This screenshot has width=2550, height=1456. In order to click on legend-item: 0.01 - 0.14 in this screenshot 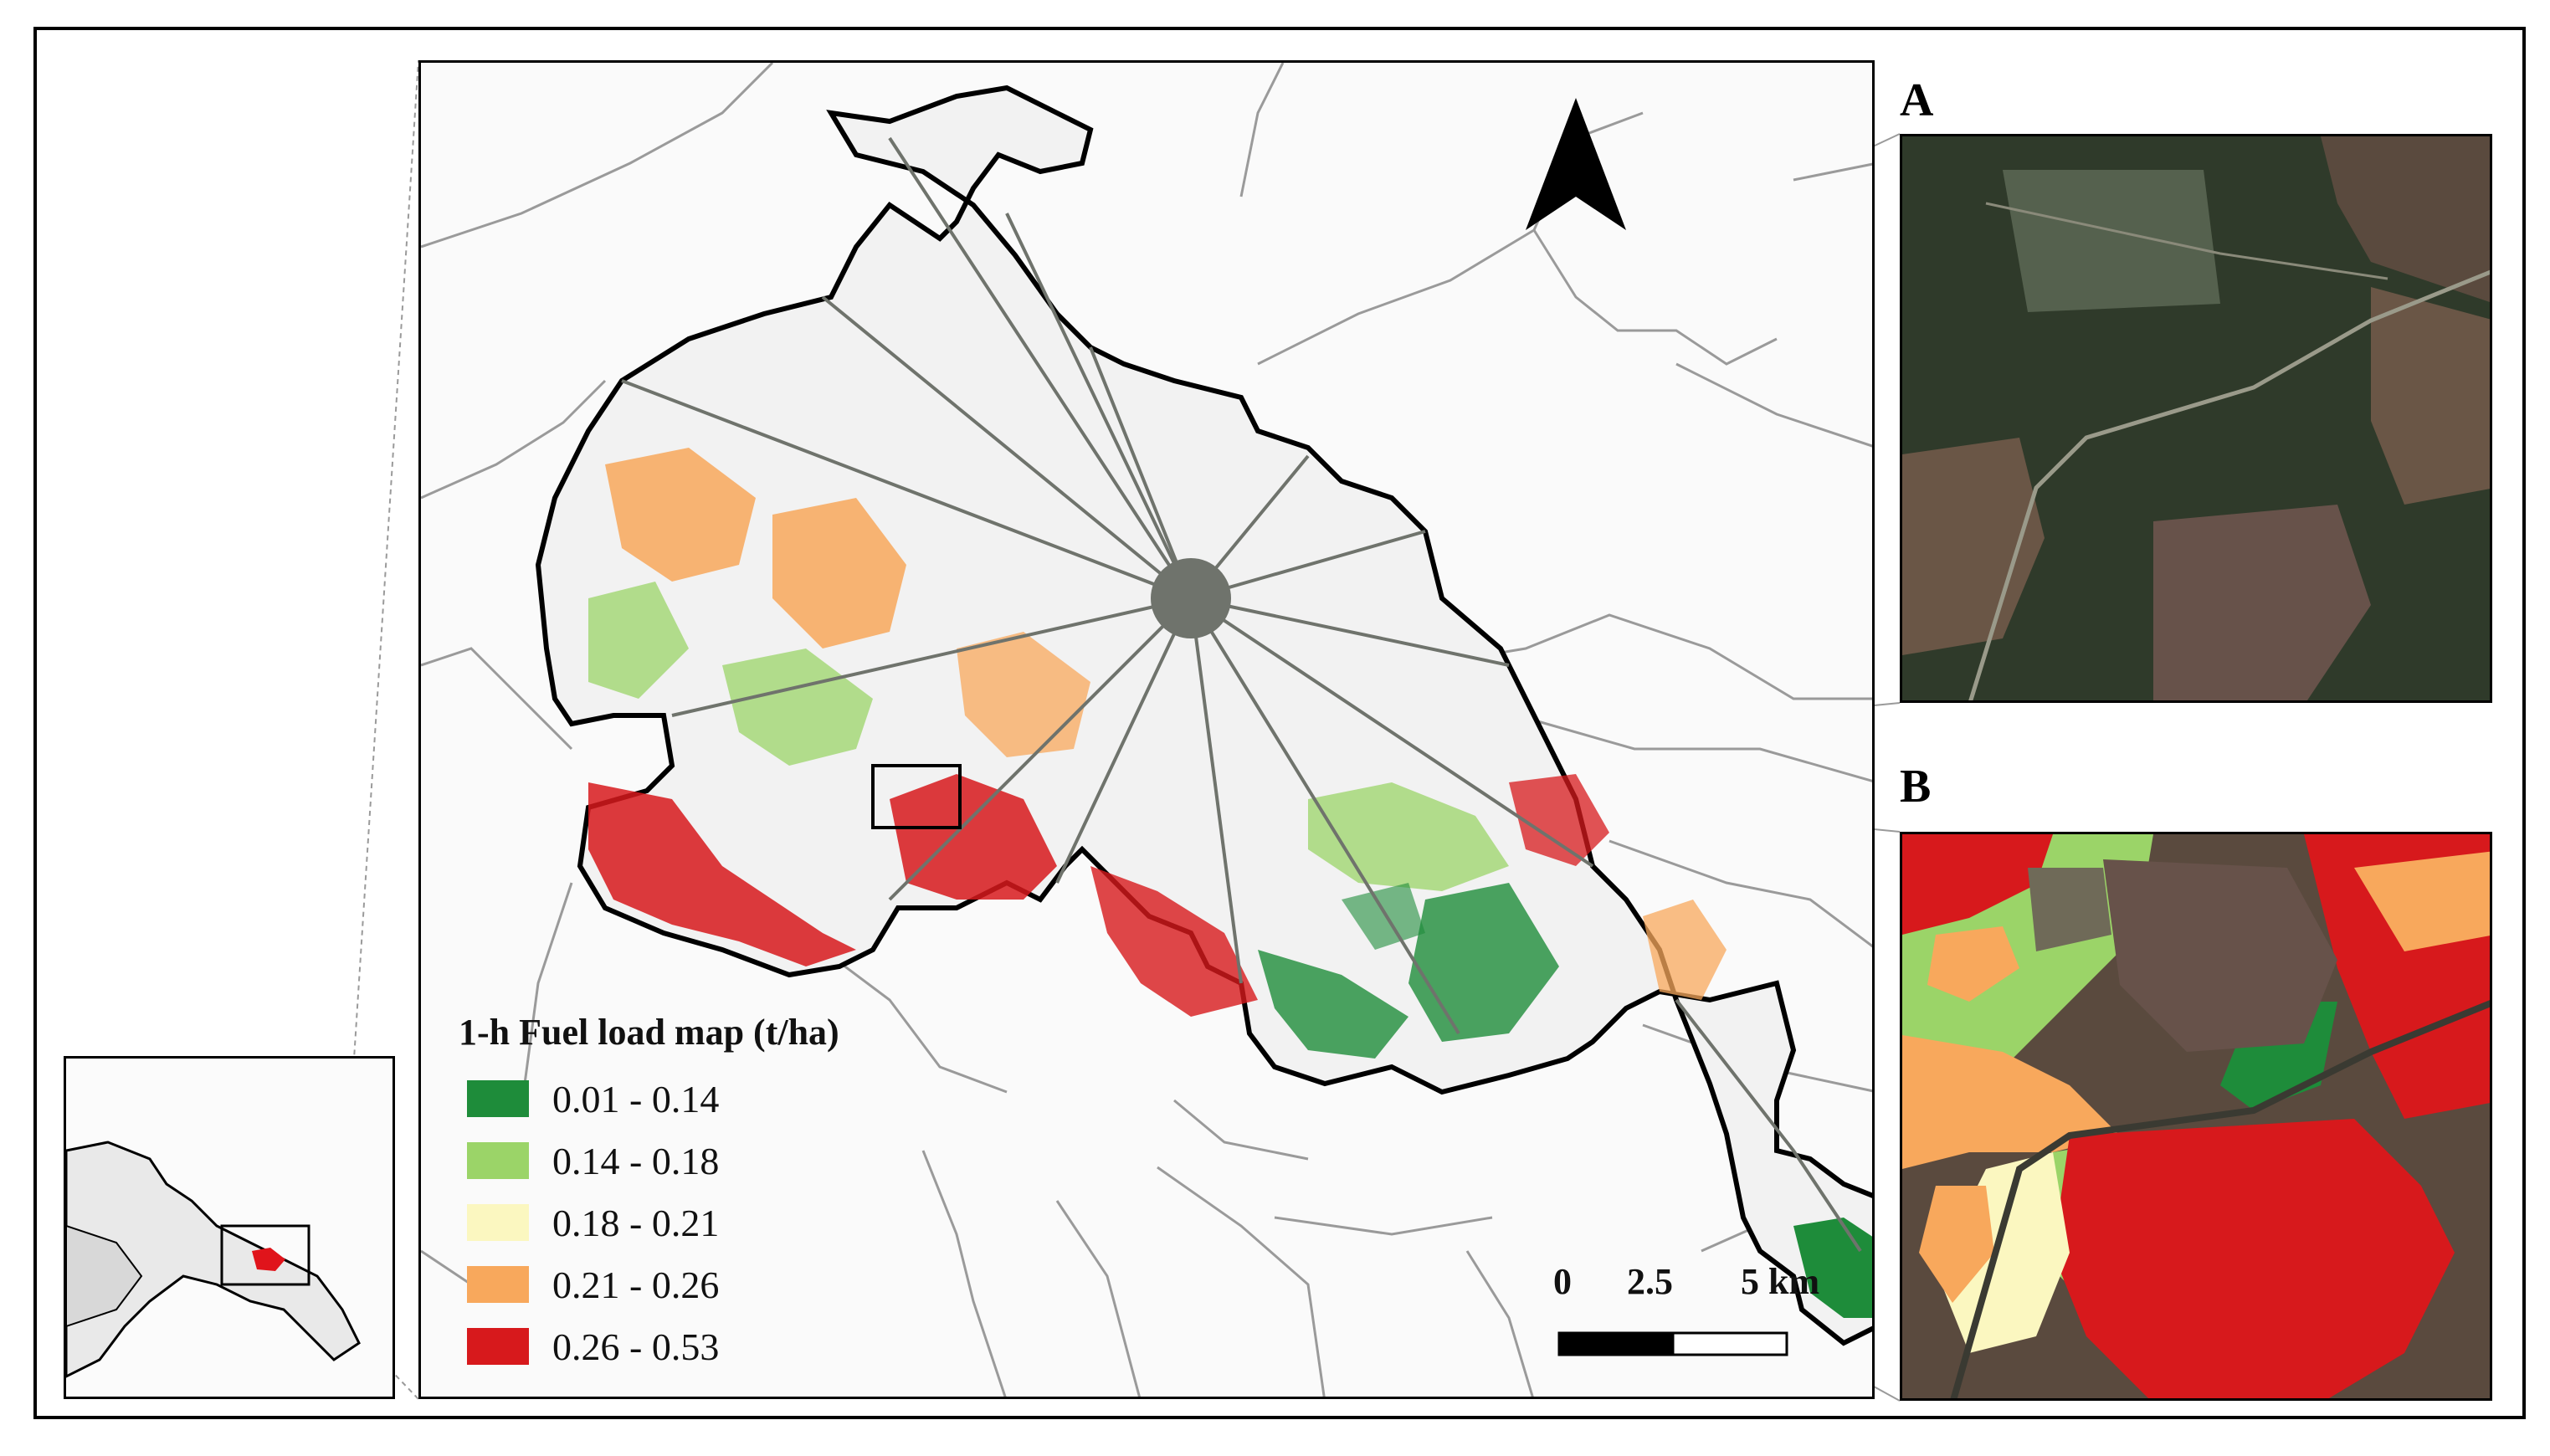, I will do `click(593, 1099)`.